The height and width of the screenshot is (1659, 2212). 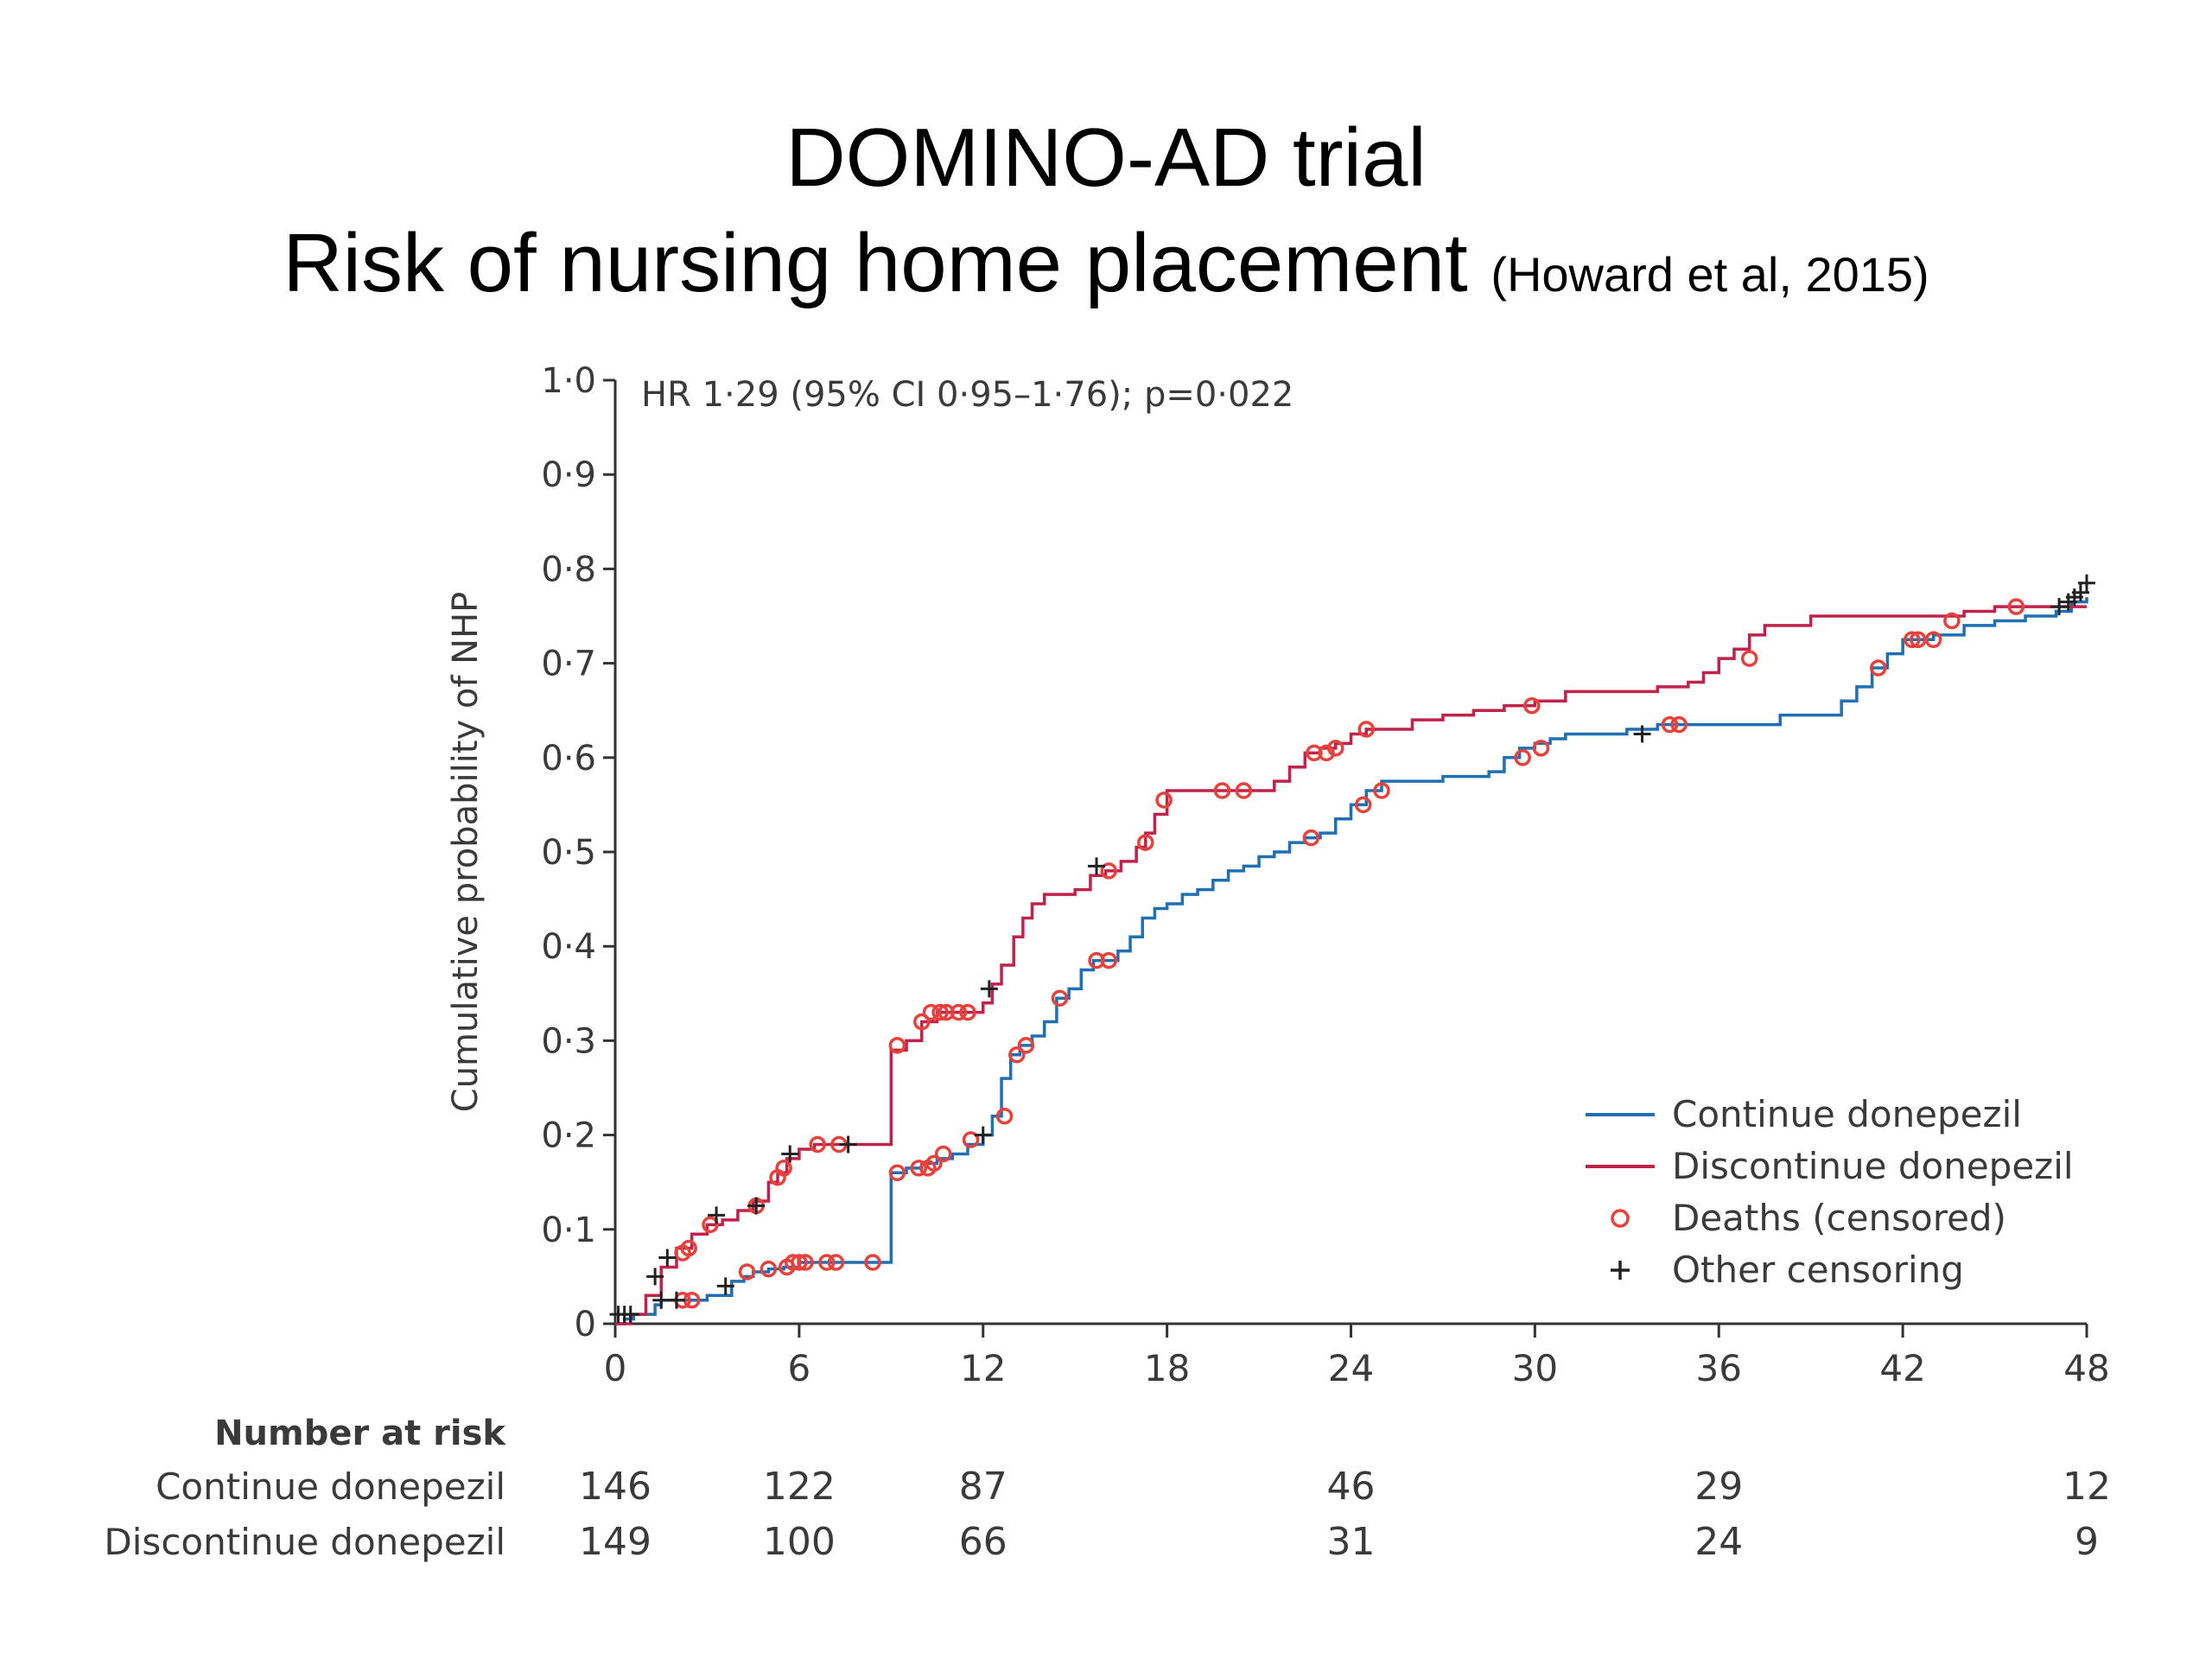 I want to click on legend-label: Other censoring, so click(x=1818, y=1270).